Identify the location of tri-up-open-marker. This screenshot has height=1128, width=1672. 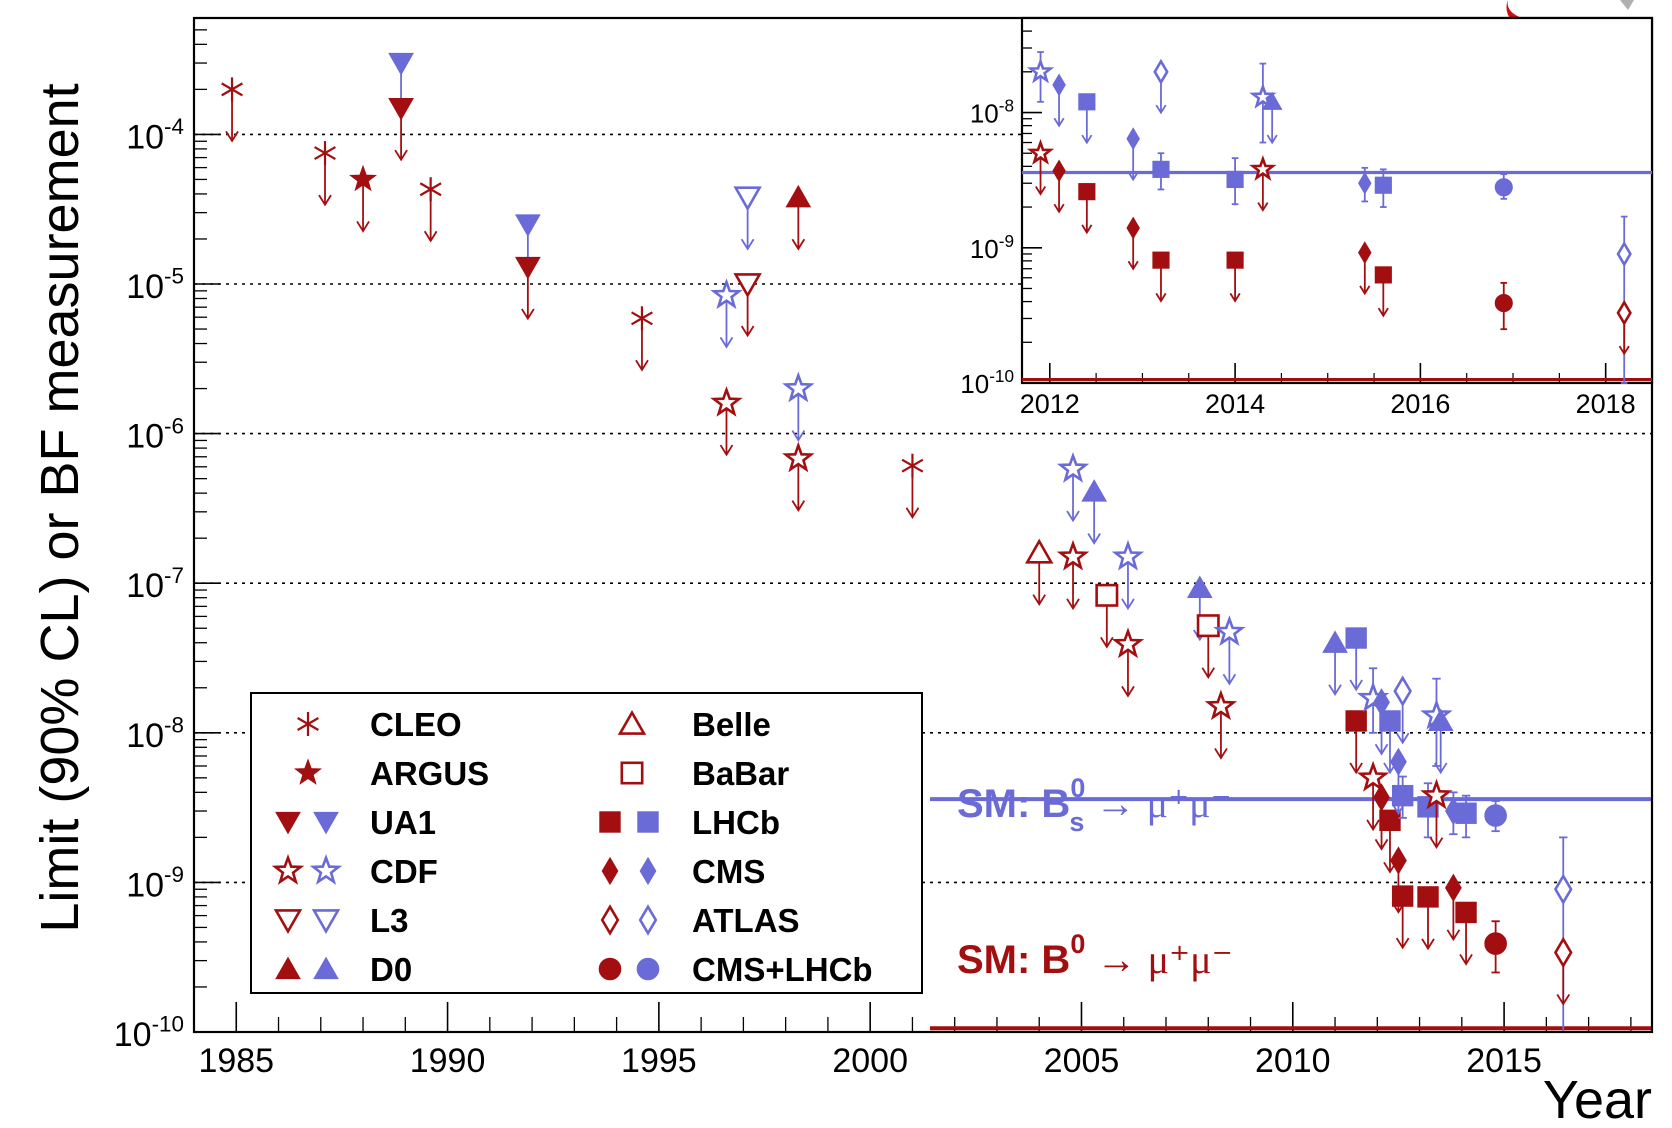
(1039, 551).